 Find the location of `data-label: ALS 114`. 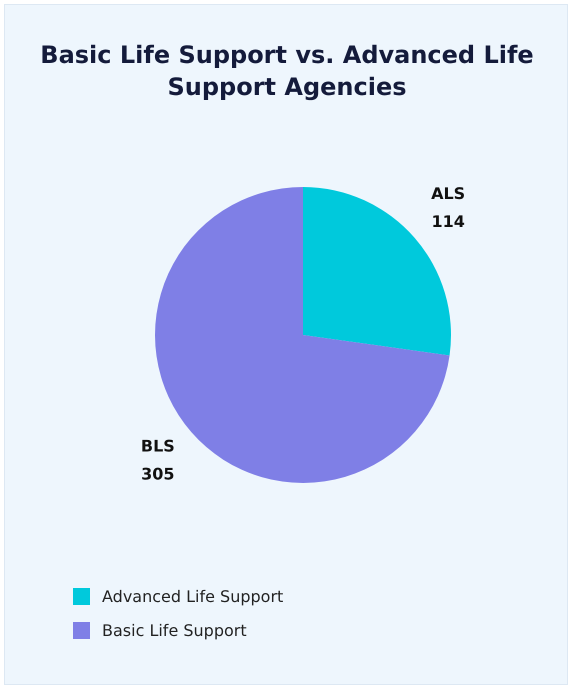

data-label: ALS 114 is located at coordinates (448, 207).